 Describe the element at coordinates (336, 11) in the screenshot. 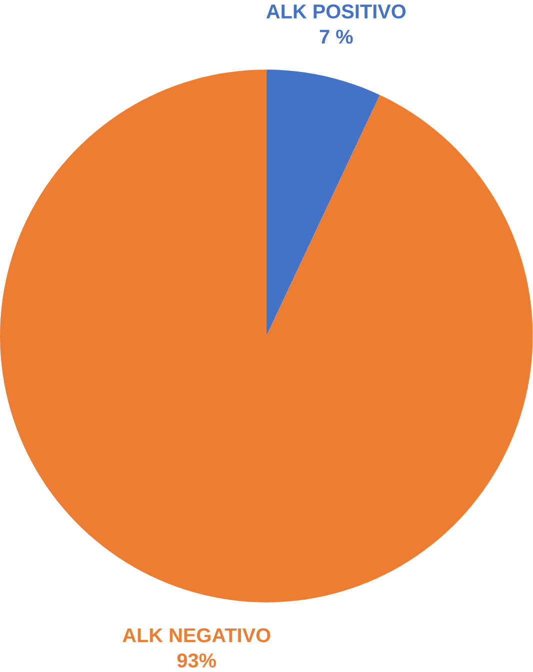

I see `slice-label: ALK POSITIVO` at that location.